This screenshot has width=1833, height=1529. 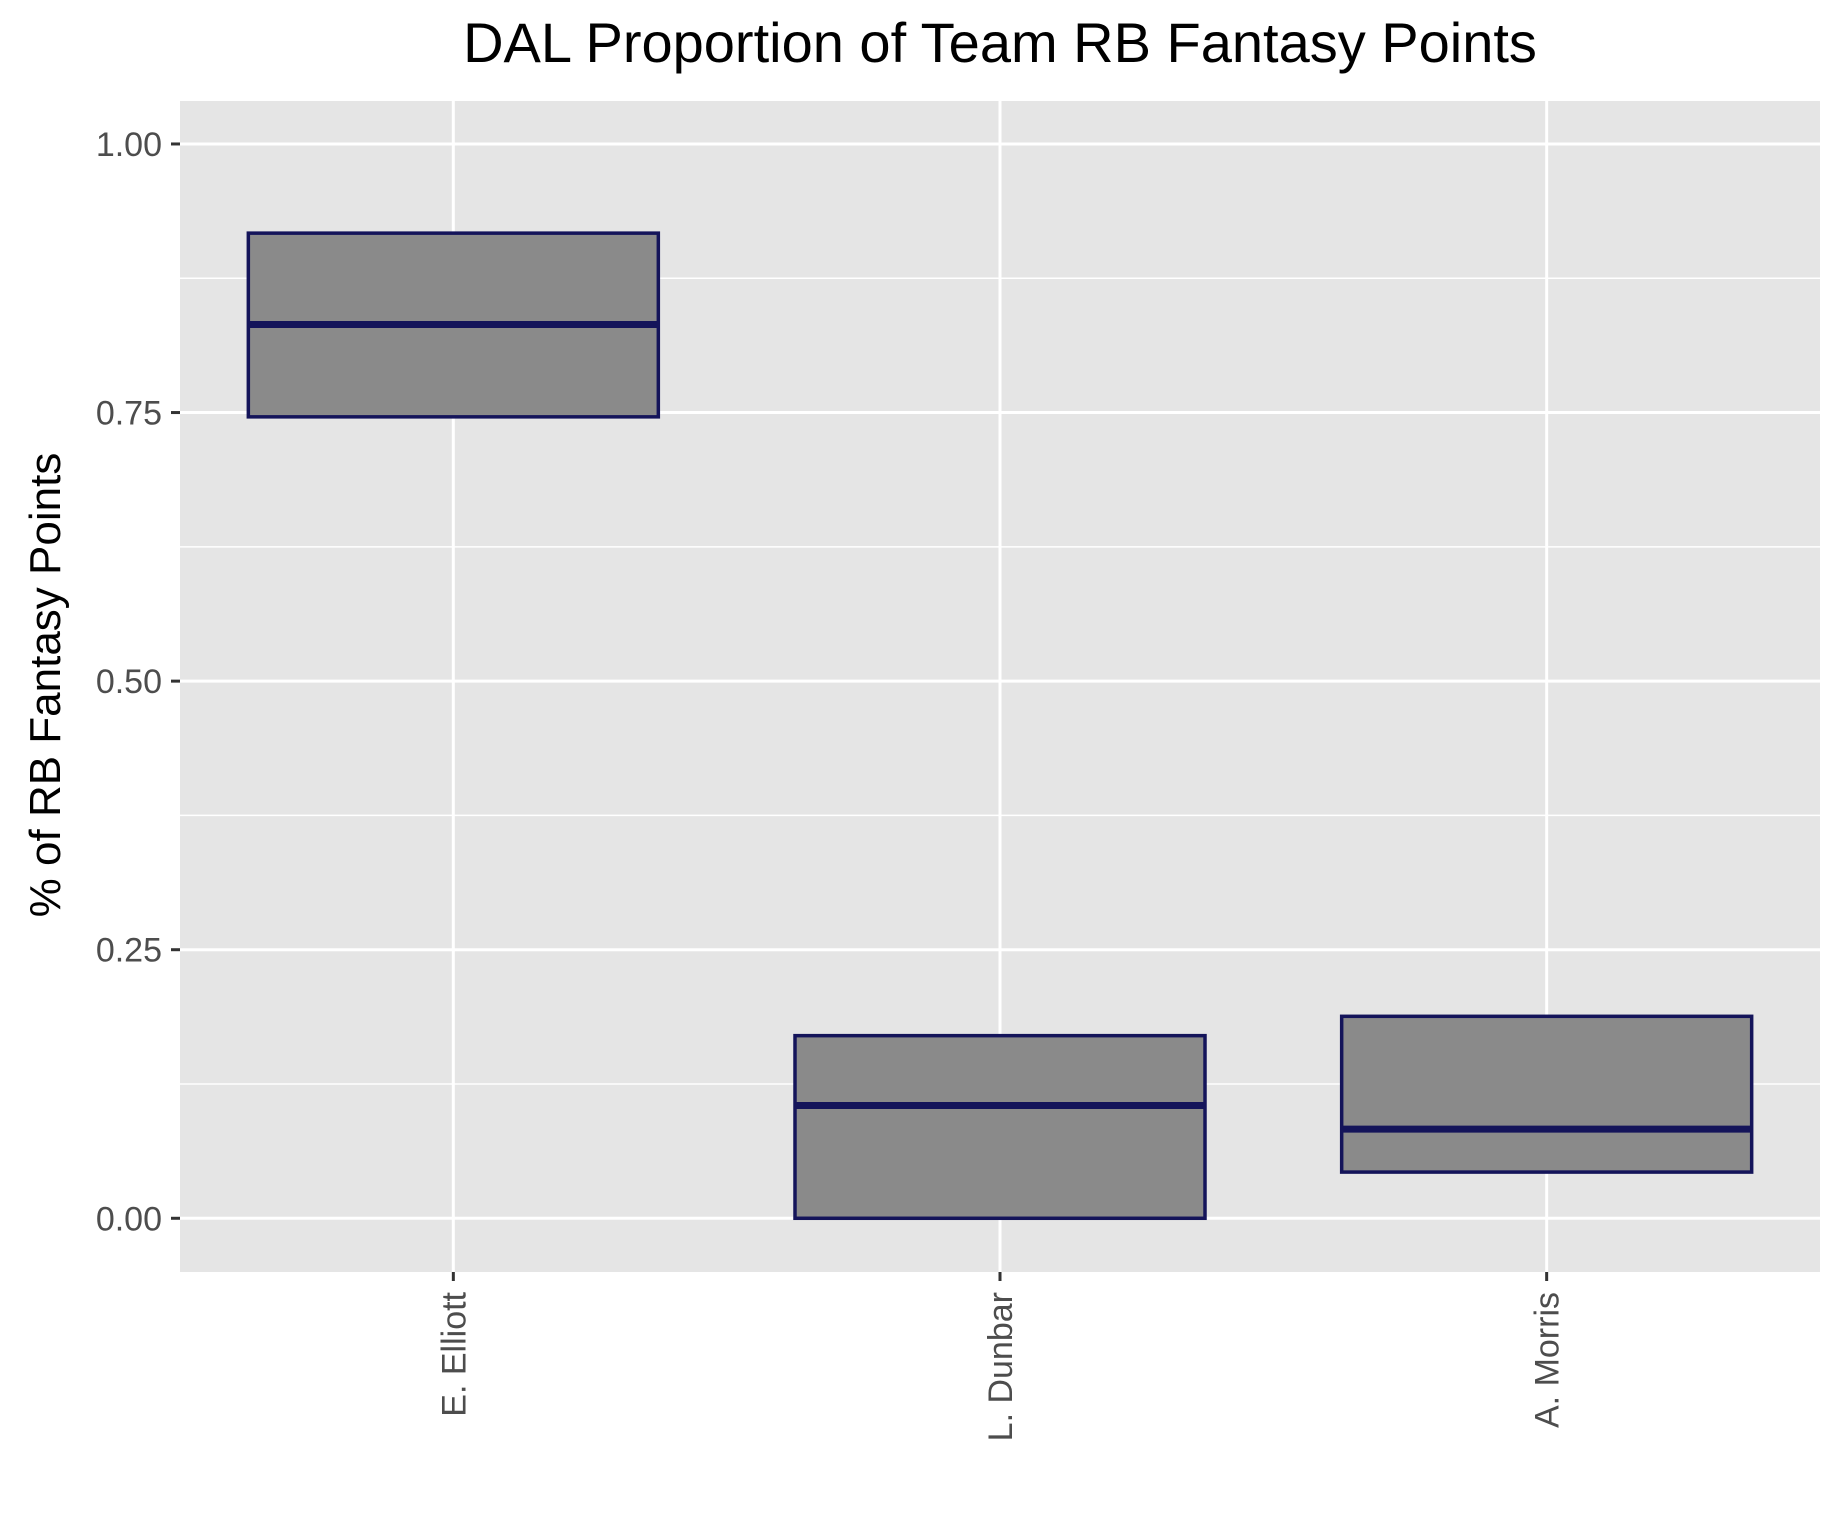 I want to click on y-tick-label: 0.50, so click(x=129, y=682).